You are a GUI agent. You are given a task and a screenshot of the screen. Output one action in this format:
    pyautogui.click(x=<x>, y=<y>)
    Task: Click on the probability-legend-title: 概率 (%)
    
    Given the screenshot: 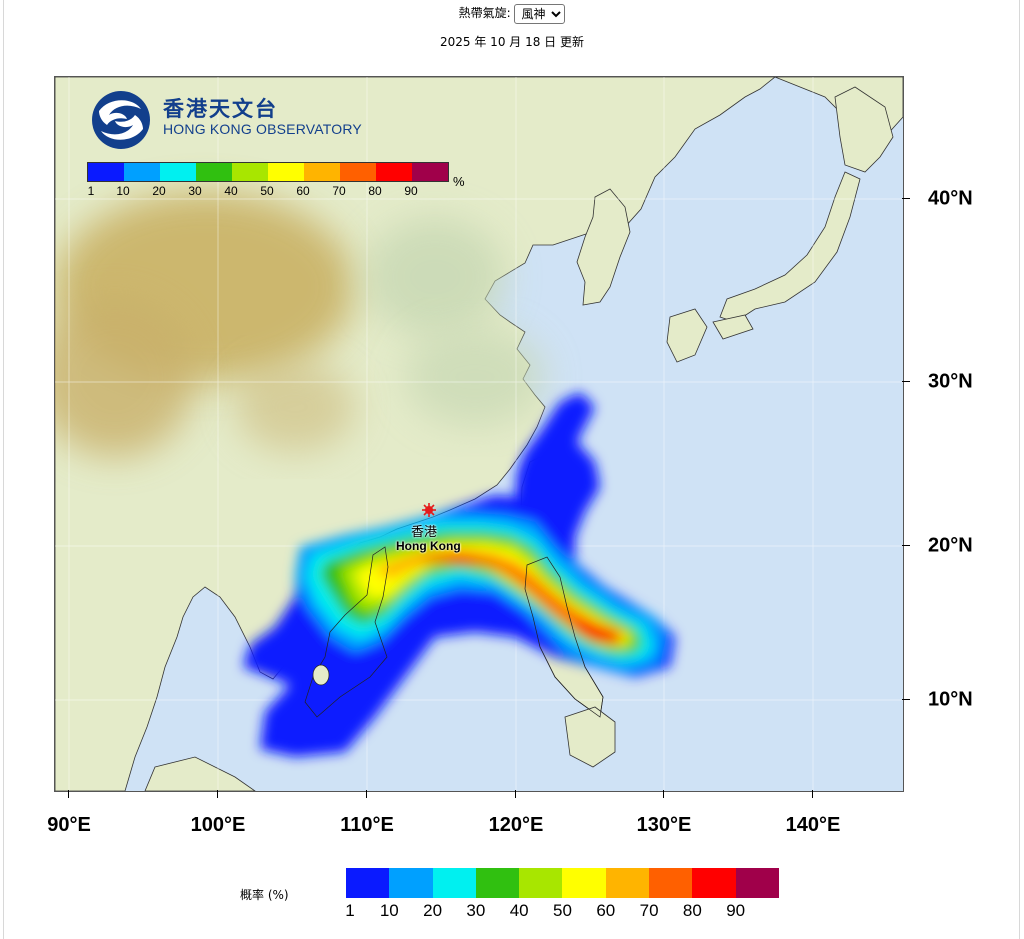 What is the action you would take?
    pyautogui.click(x=264, y=895)
    